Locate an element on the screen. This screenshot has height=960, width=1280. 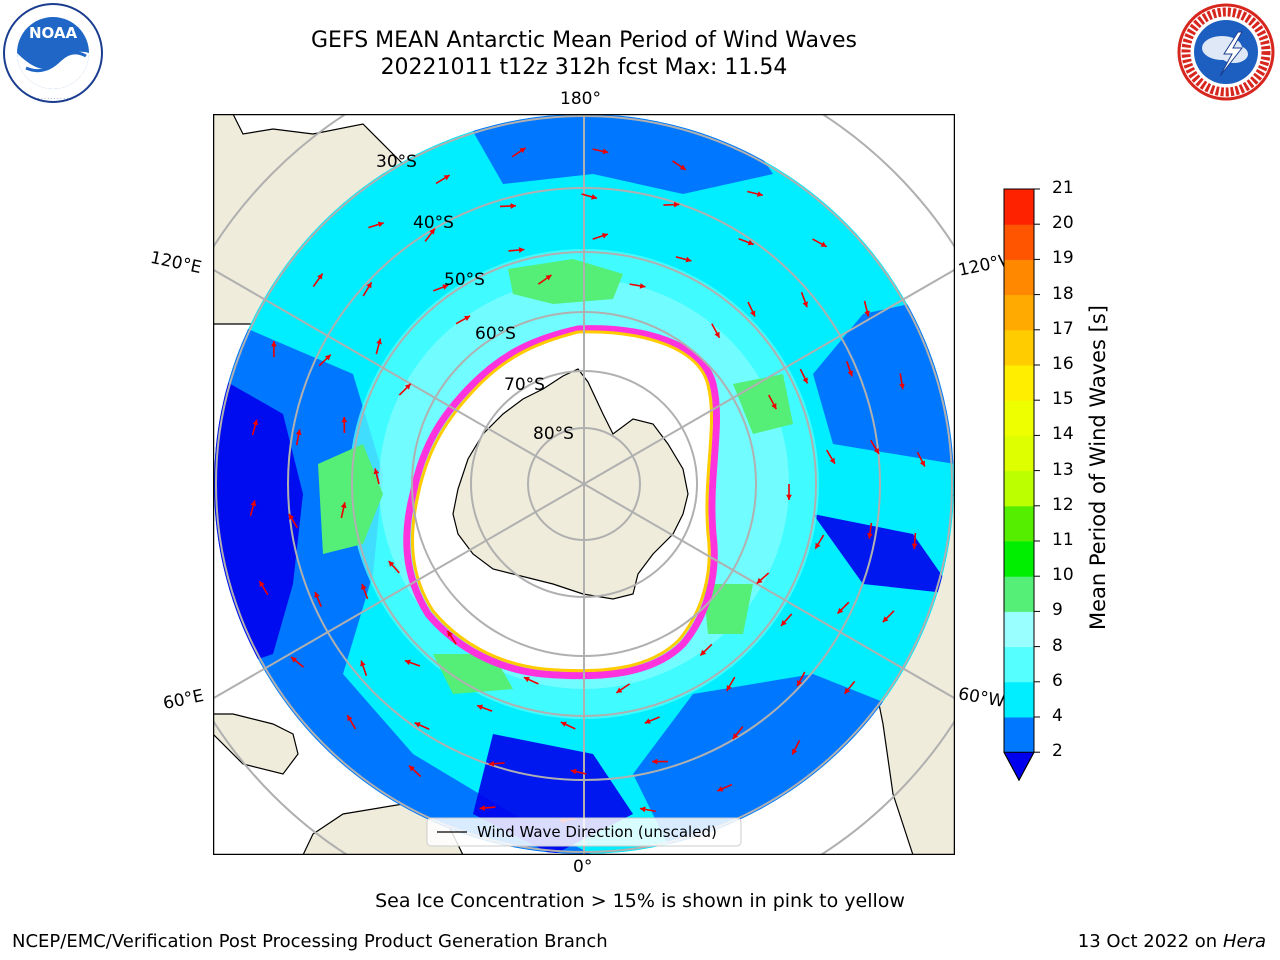
map-legend-label: Wind Wave Direction (unscaled) is located at coordinates (597, 832).